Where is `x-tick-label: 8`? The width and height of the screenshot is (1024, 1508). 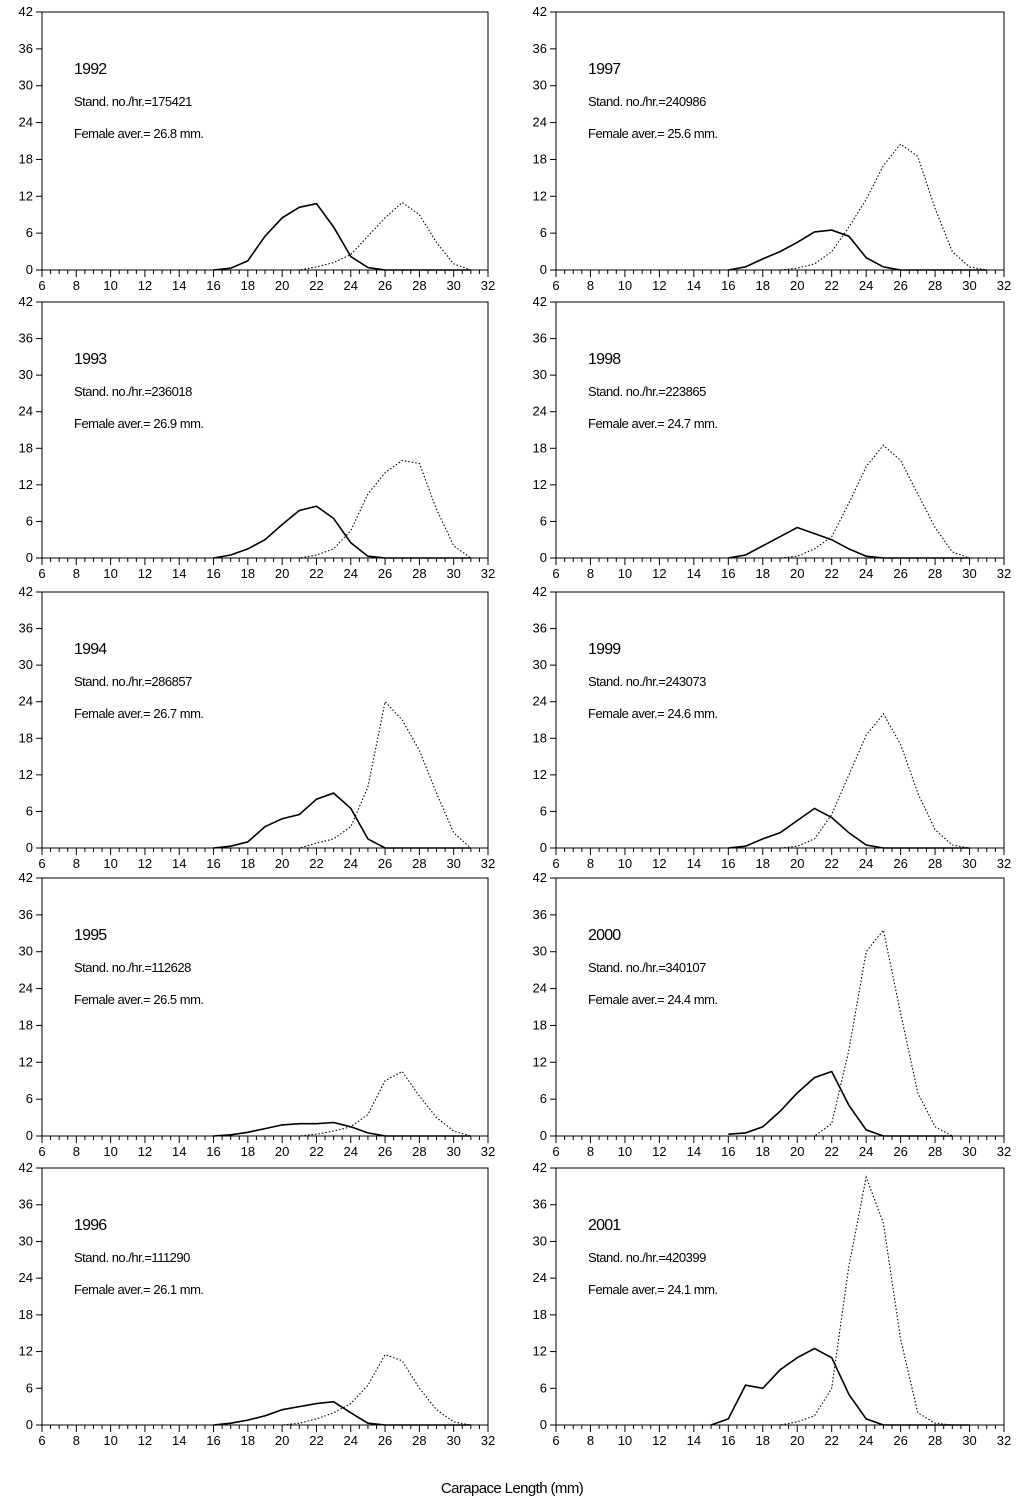 x-tick-label: 8 is located at coordinates (590, 1151).